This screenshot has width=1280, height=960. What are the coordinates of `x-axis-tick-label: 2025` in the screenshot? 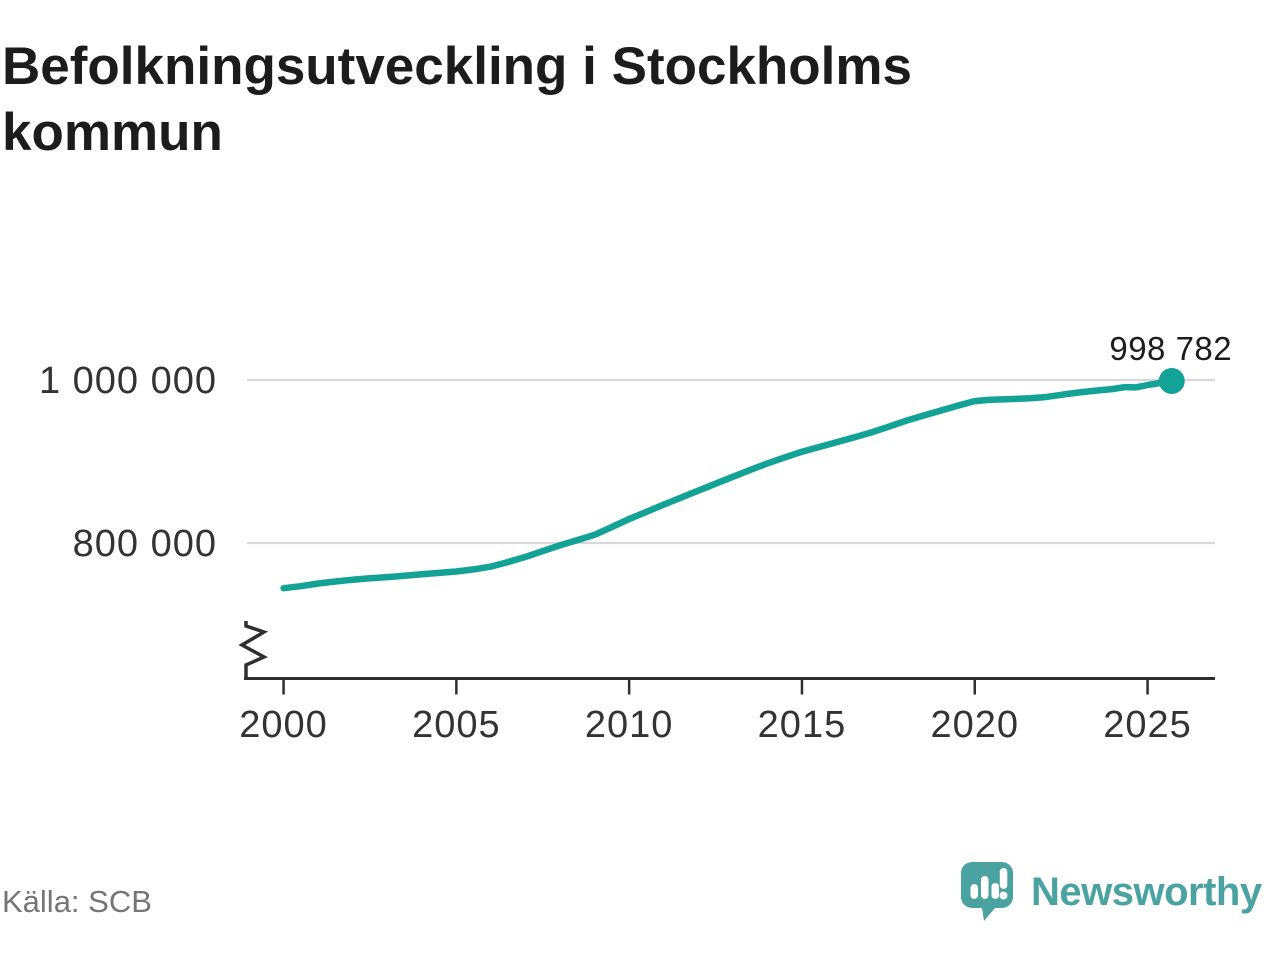 It's located at (1147, 725).